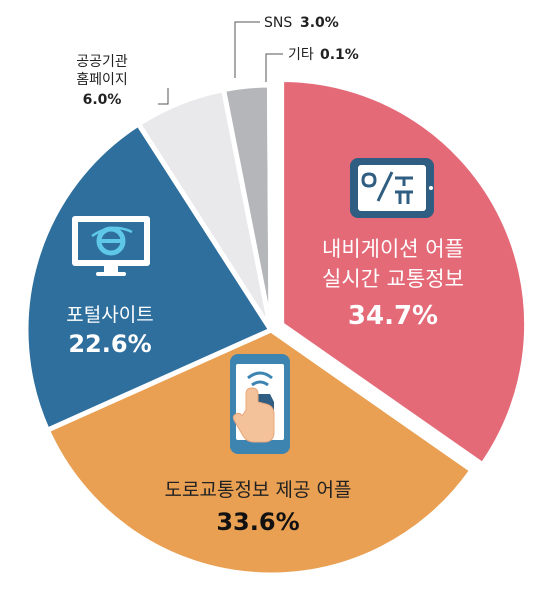  Describe the element at coordinates (278, 23) in the screenshot. I see `label-sns: SNS` at that location.